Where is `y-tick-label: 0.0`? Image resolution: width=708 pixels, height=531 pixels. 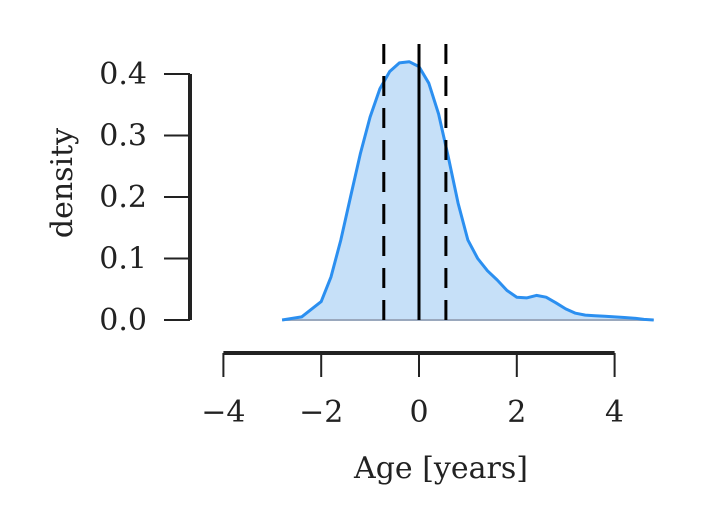 y-tick-label: 0.0 is located at coordinates (123, 320).